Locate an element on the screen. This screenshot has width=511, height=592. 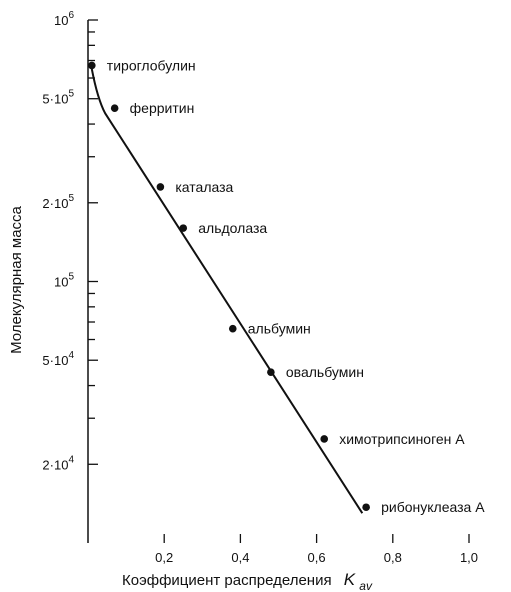
y-tick-label: 2·10⁴ is located at coordinates (58, 463).